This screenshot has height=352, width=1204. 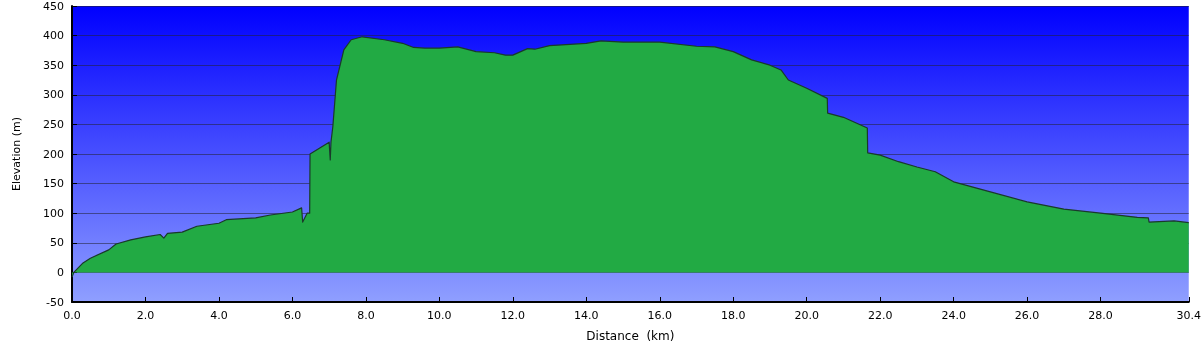 What do you see at coordinates (733, 315) in the screenshot?
I see `x-tick-label: 18.0` at bounding box center [733, 315].